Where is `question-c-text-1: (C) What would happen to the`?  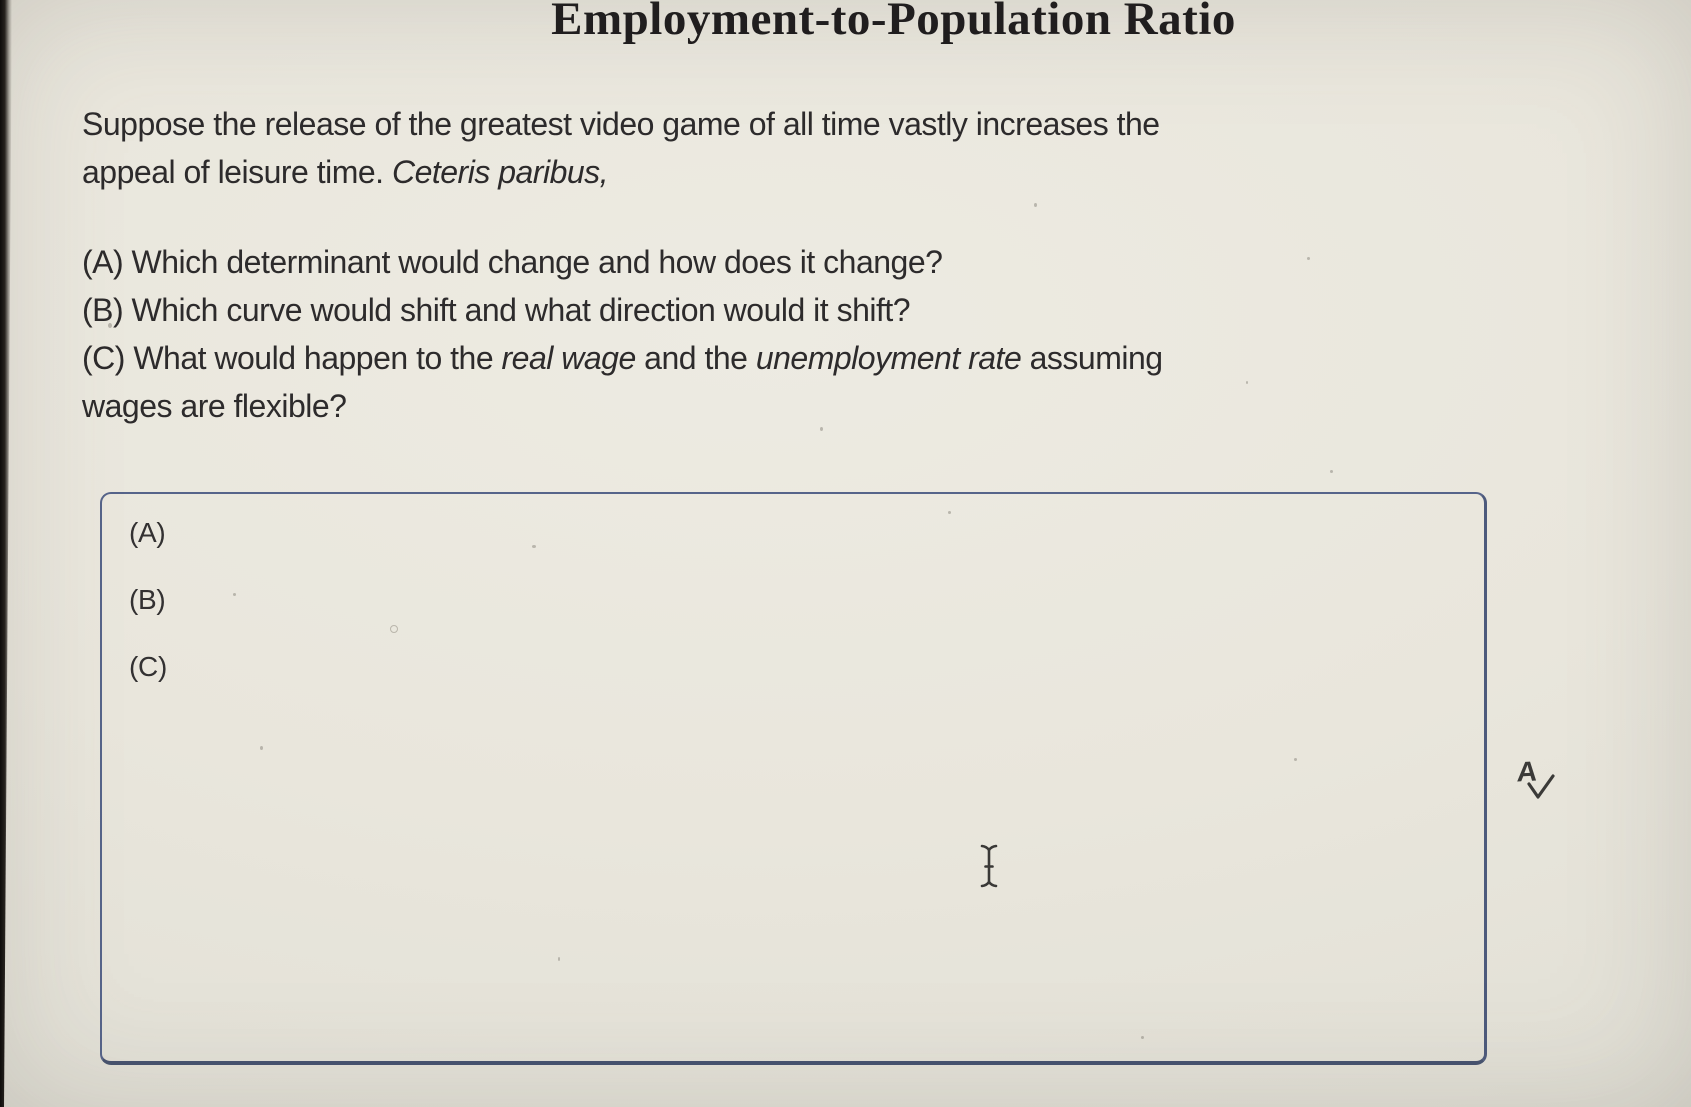 question-c-text-1: (C) What would happen to the is located at coordinates (292, 358).